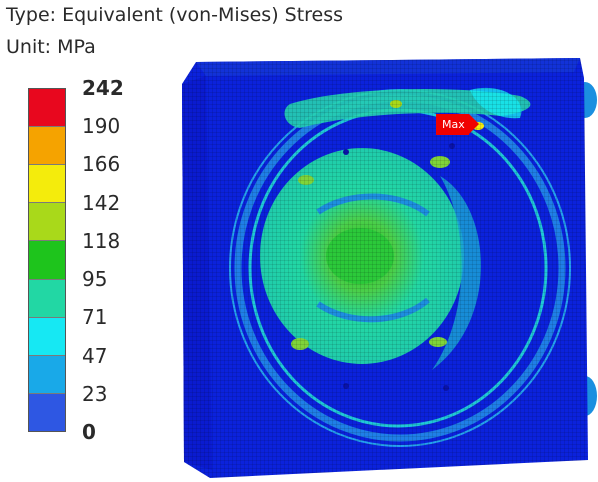 The image size is (598, 482). What do you see at coordinates (457, 124) in the screenshot?
I see `max-marker-tag: Max` at bounding box center [457, 124].